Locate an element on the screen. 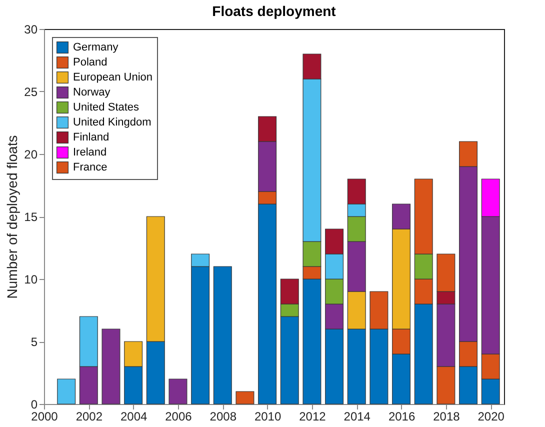  legend-label: France is located at coordinates (90, 168).